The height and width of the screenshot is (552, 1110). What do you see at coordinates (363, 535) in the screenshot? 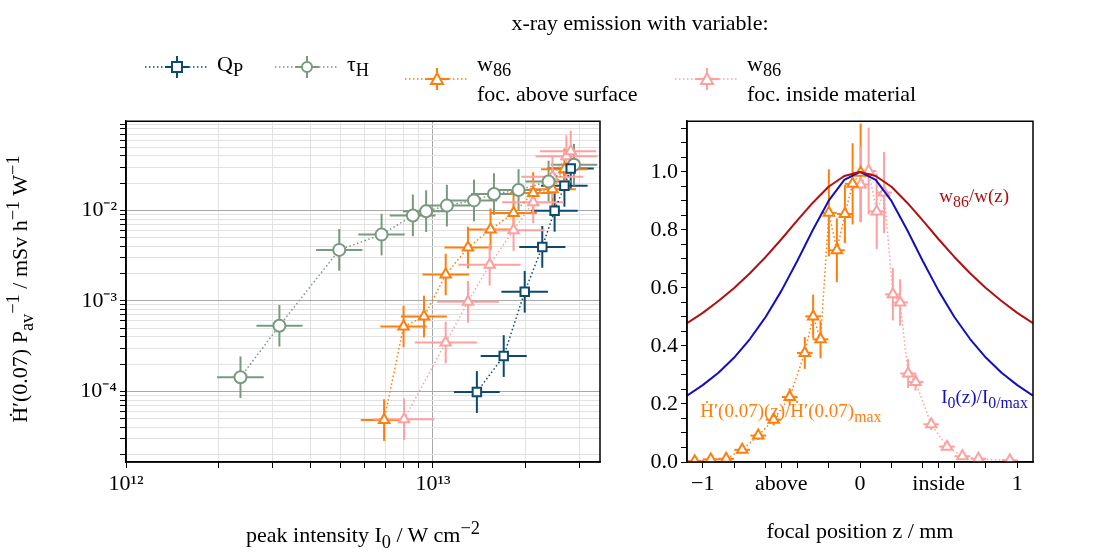
I see `x-axis-title: peak intensity I$_{0}$ / W cm$^{−2}$` at bounding box center [363, 535].